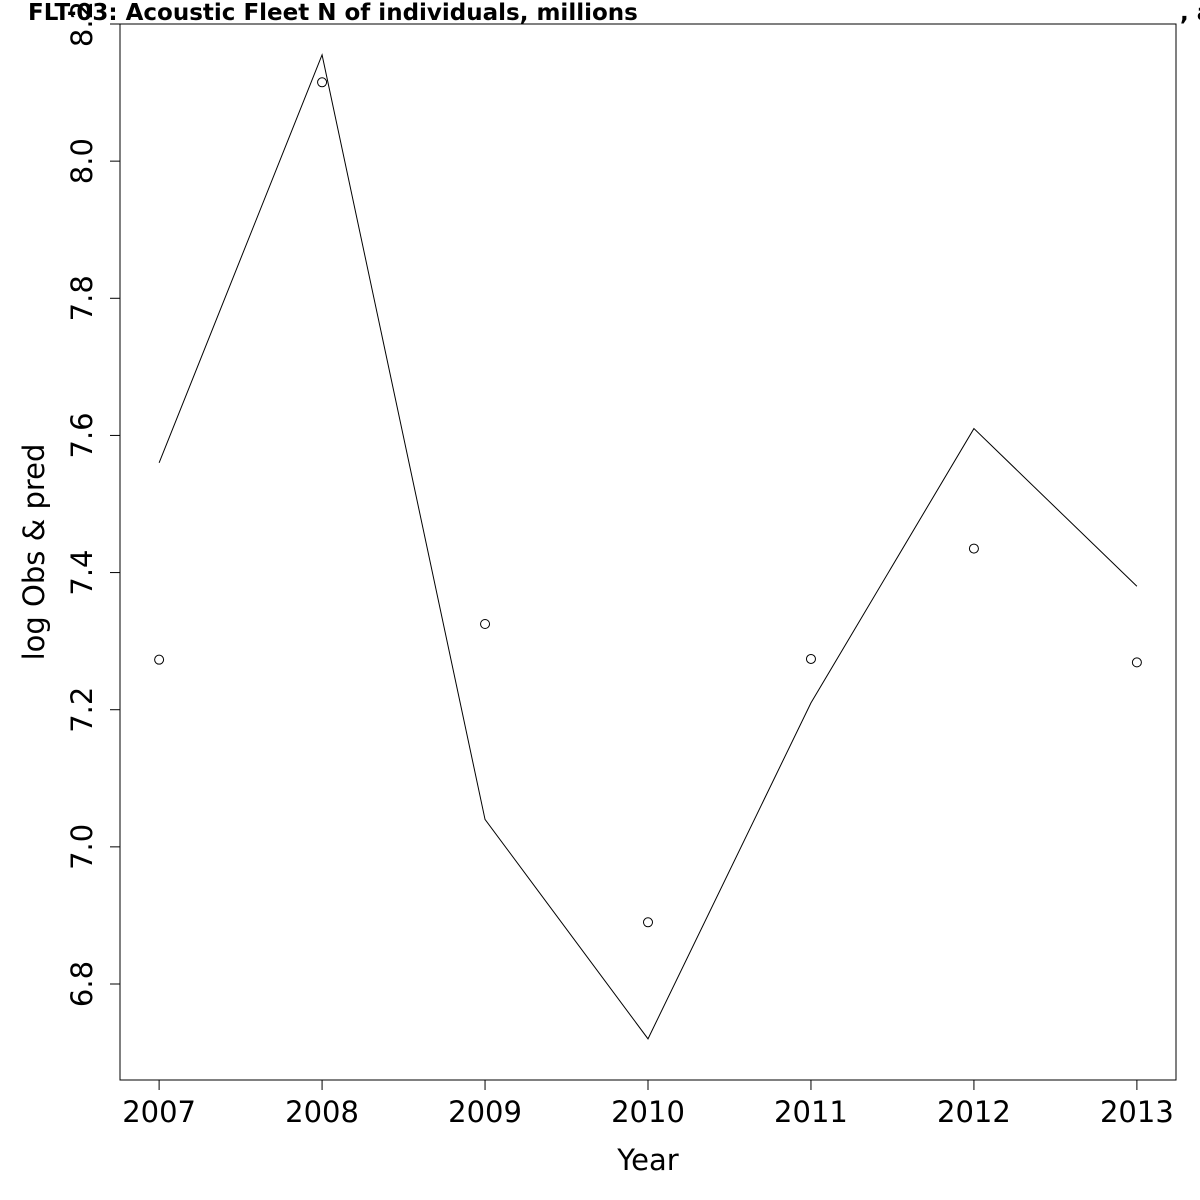 The image size is (1200, 1200). What do you see at coordinates (647, 1160) in the screenshot?
I see `x-axis-label: Year` at bounding box center [647, 1160].